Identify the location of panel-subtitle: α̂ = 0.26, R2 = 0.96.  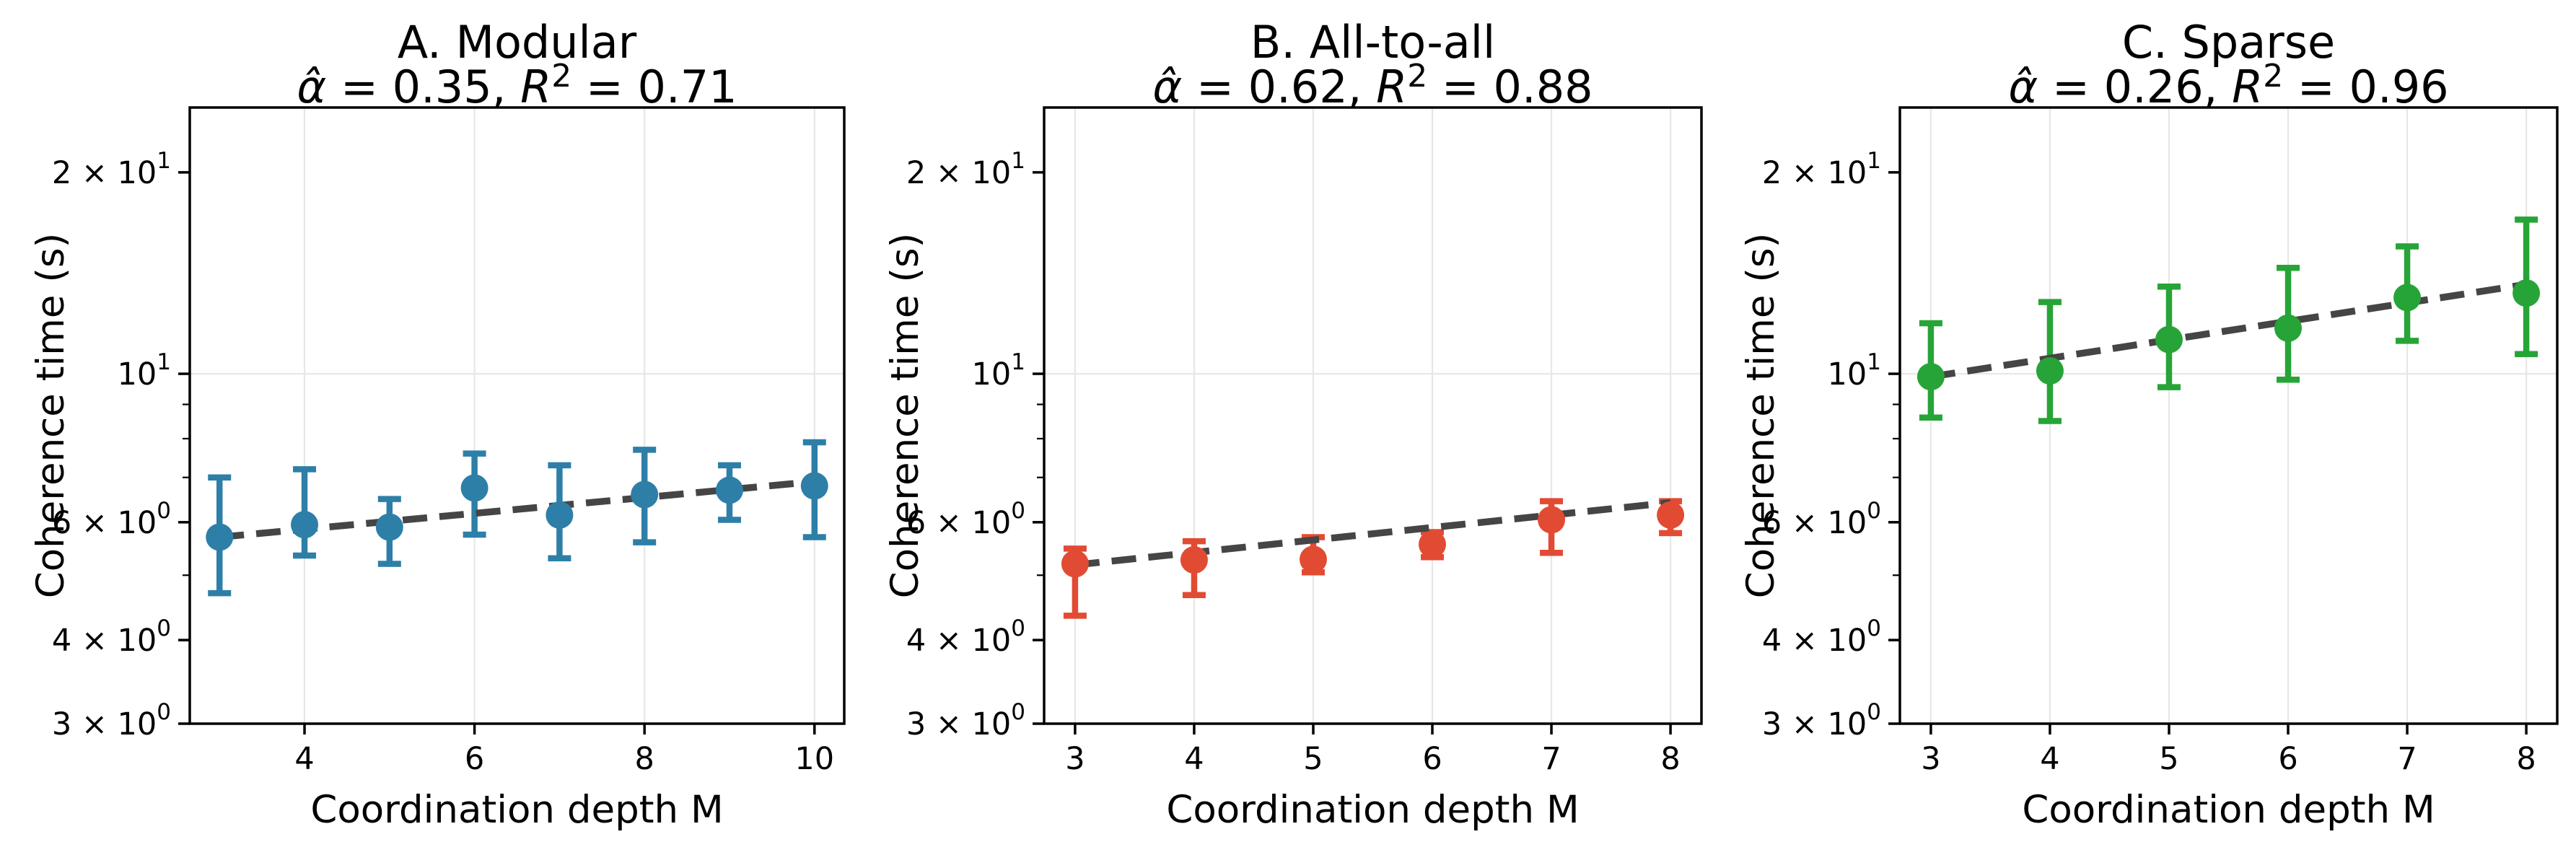
(2228, 85).